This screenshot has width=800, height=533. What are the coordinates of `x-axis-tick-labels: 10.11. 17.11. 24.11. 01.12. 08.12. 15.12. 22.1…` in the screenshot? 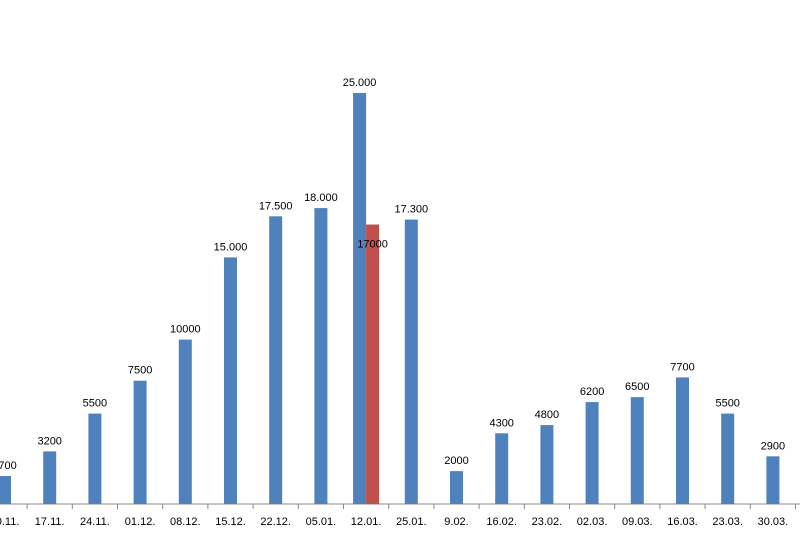 It's located at (394, 522).